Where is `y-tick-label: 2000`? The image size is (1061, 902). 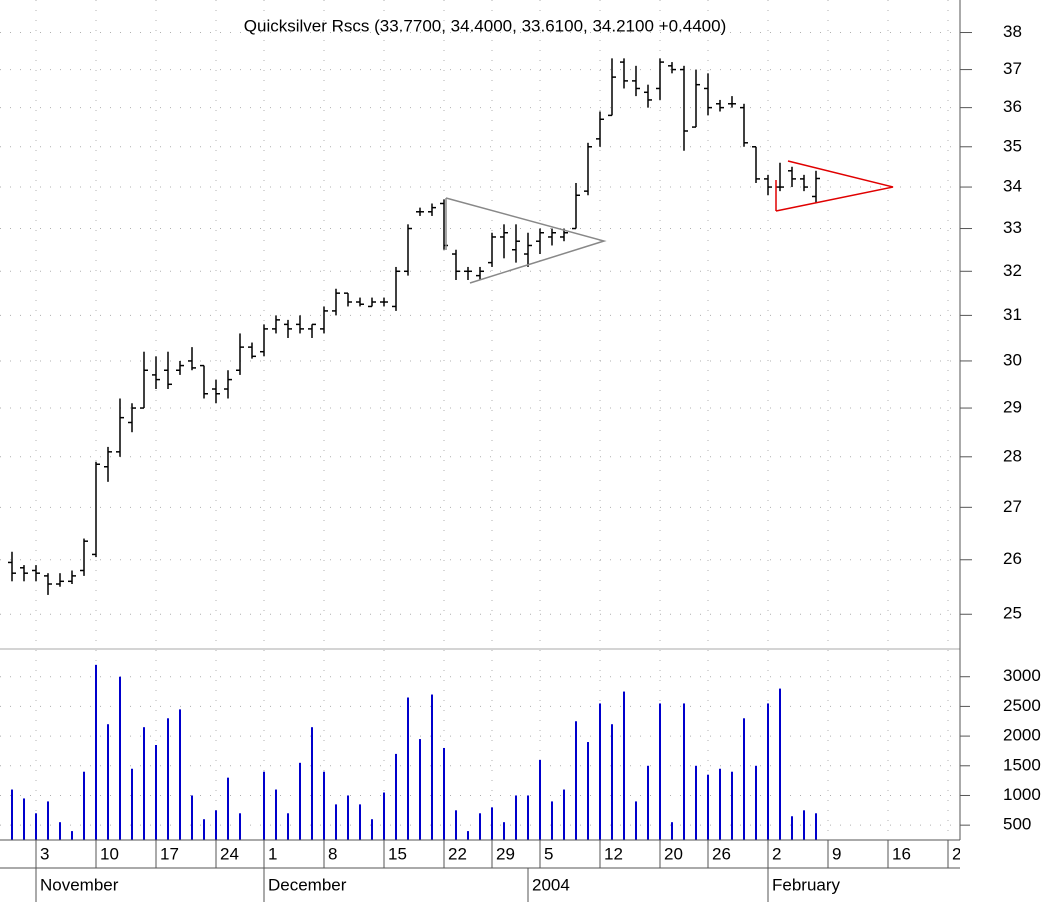
y-tick-label: 2000 is located at coordinates (1022, 735).